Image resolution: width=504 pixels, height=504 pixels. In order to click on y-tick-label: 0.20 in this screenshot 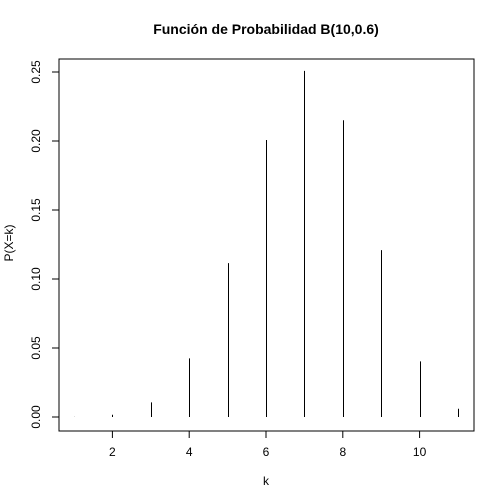, I will do `click(36, 141)`.